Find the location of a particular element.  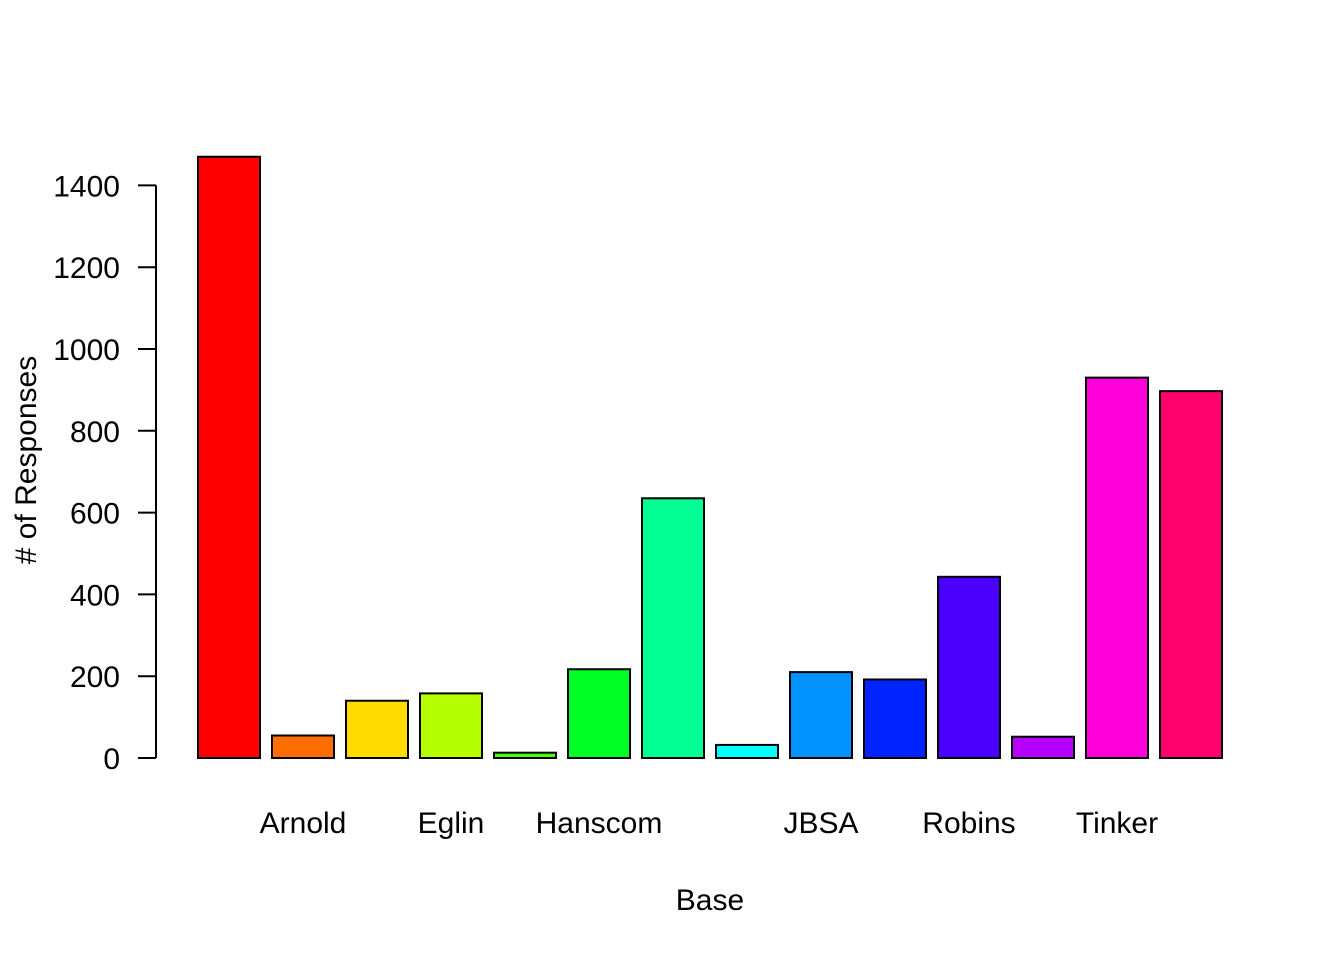

y-tick-label: 1000 is located at coordinates (86, 350).